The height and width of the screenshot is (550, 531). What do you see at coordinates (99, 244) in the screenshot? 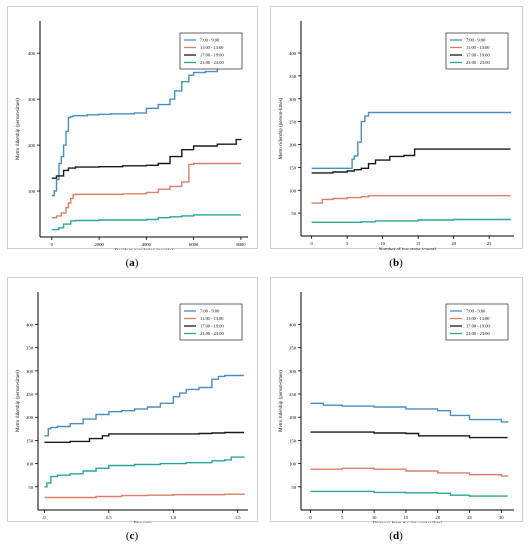
I see `chart-a-x-tick-label: 2000` at bounding box center [99, 244].